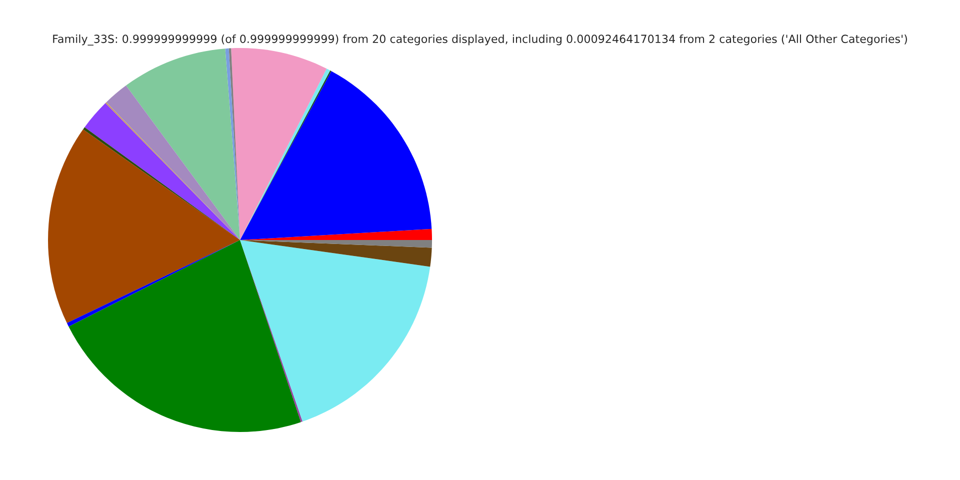 Image resolution: width=960 pixels, height=480 pixels. I want to click on text: Family_33S: 0.999999999999 (of 0.999999999999) from 20 categories displayed, including 0.00092464170134 from 2 categories ('All Other Categories'), so click(480, 40).